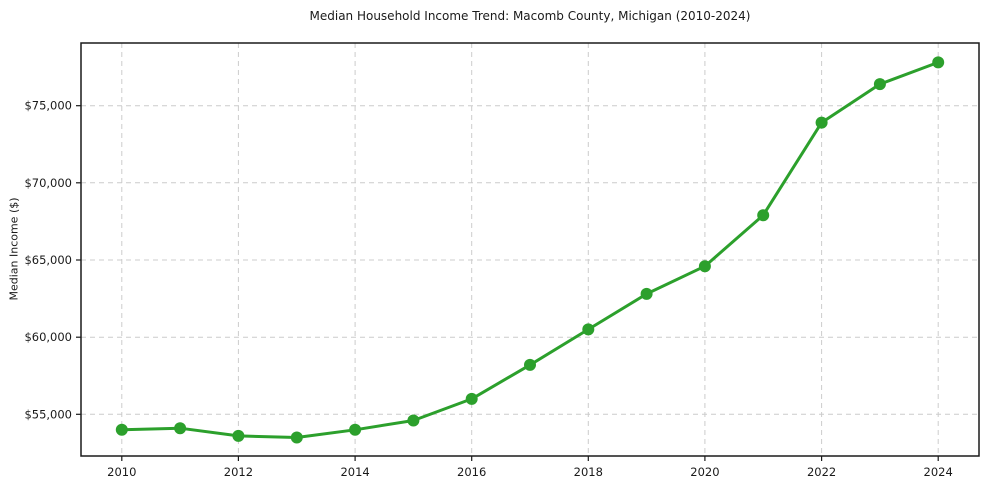  Describe the element at coordinates (821, 472) in the screenshot. I see `x-tick-label: 2022` at that location.